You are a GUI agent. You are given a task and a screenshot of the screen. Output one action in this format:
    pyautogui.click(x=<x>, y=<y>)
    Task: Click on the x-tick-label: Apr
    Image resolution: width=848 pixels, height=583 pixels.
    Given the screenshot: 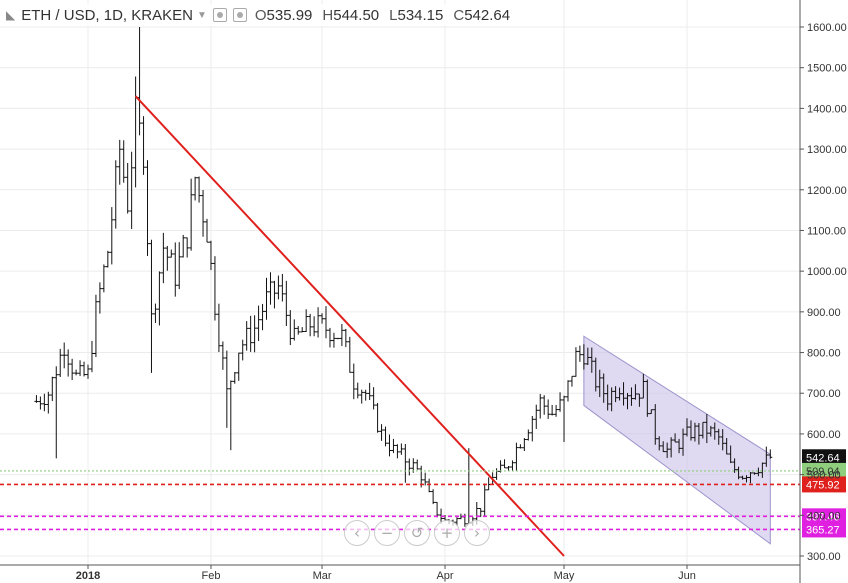 What is the action you would take?
    pyautogui.click(x=444, y=576)
    